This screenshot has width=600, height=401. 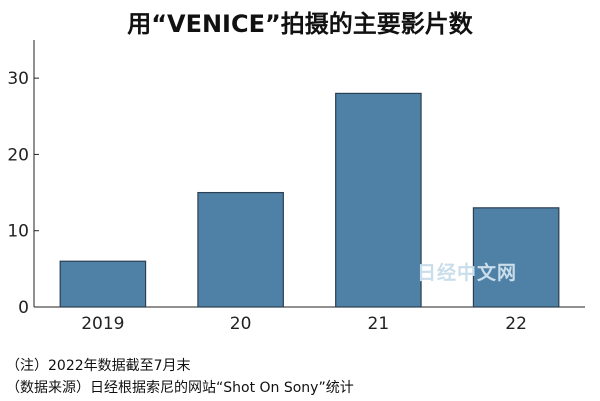 I want to click on footnote-note: （注）2022年数据截至7月末, so click(x=98, y=366).